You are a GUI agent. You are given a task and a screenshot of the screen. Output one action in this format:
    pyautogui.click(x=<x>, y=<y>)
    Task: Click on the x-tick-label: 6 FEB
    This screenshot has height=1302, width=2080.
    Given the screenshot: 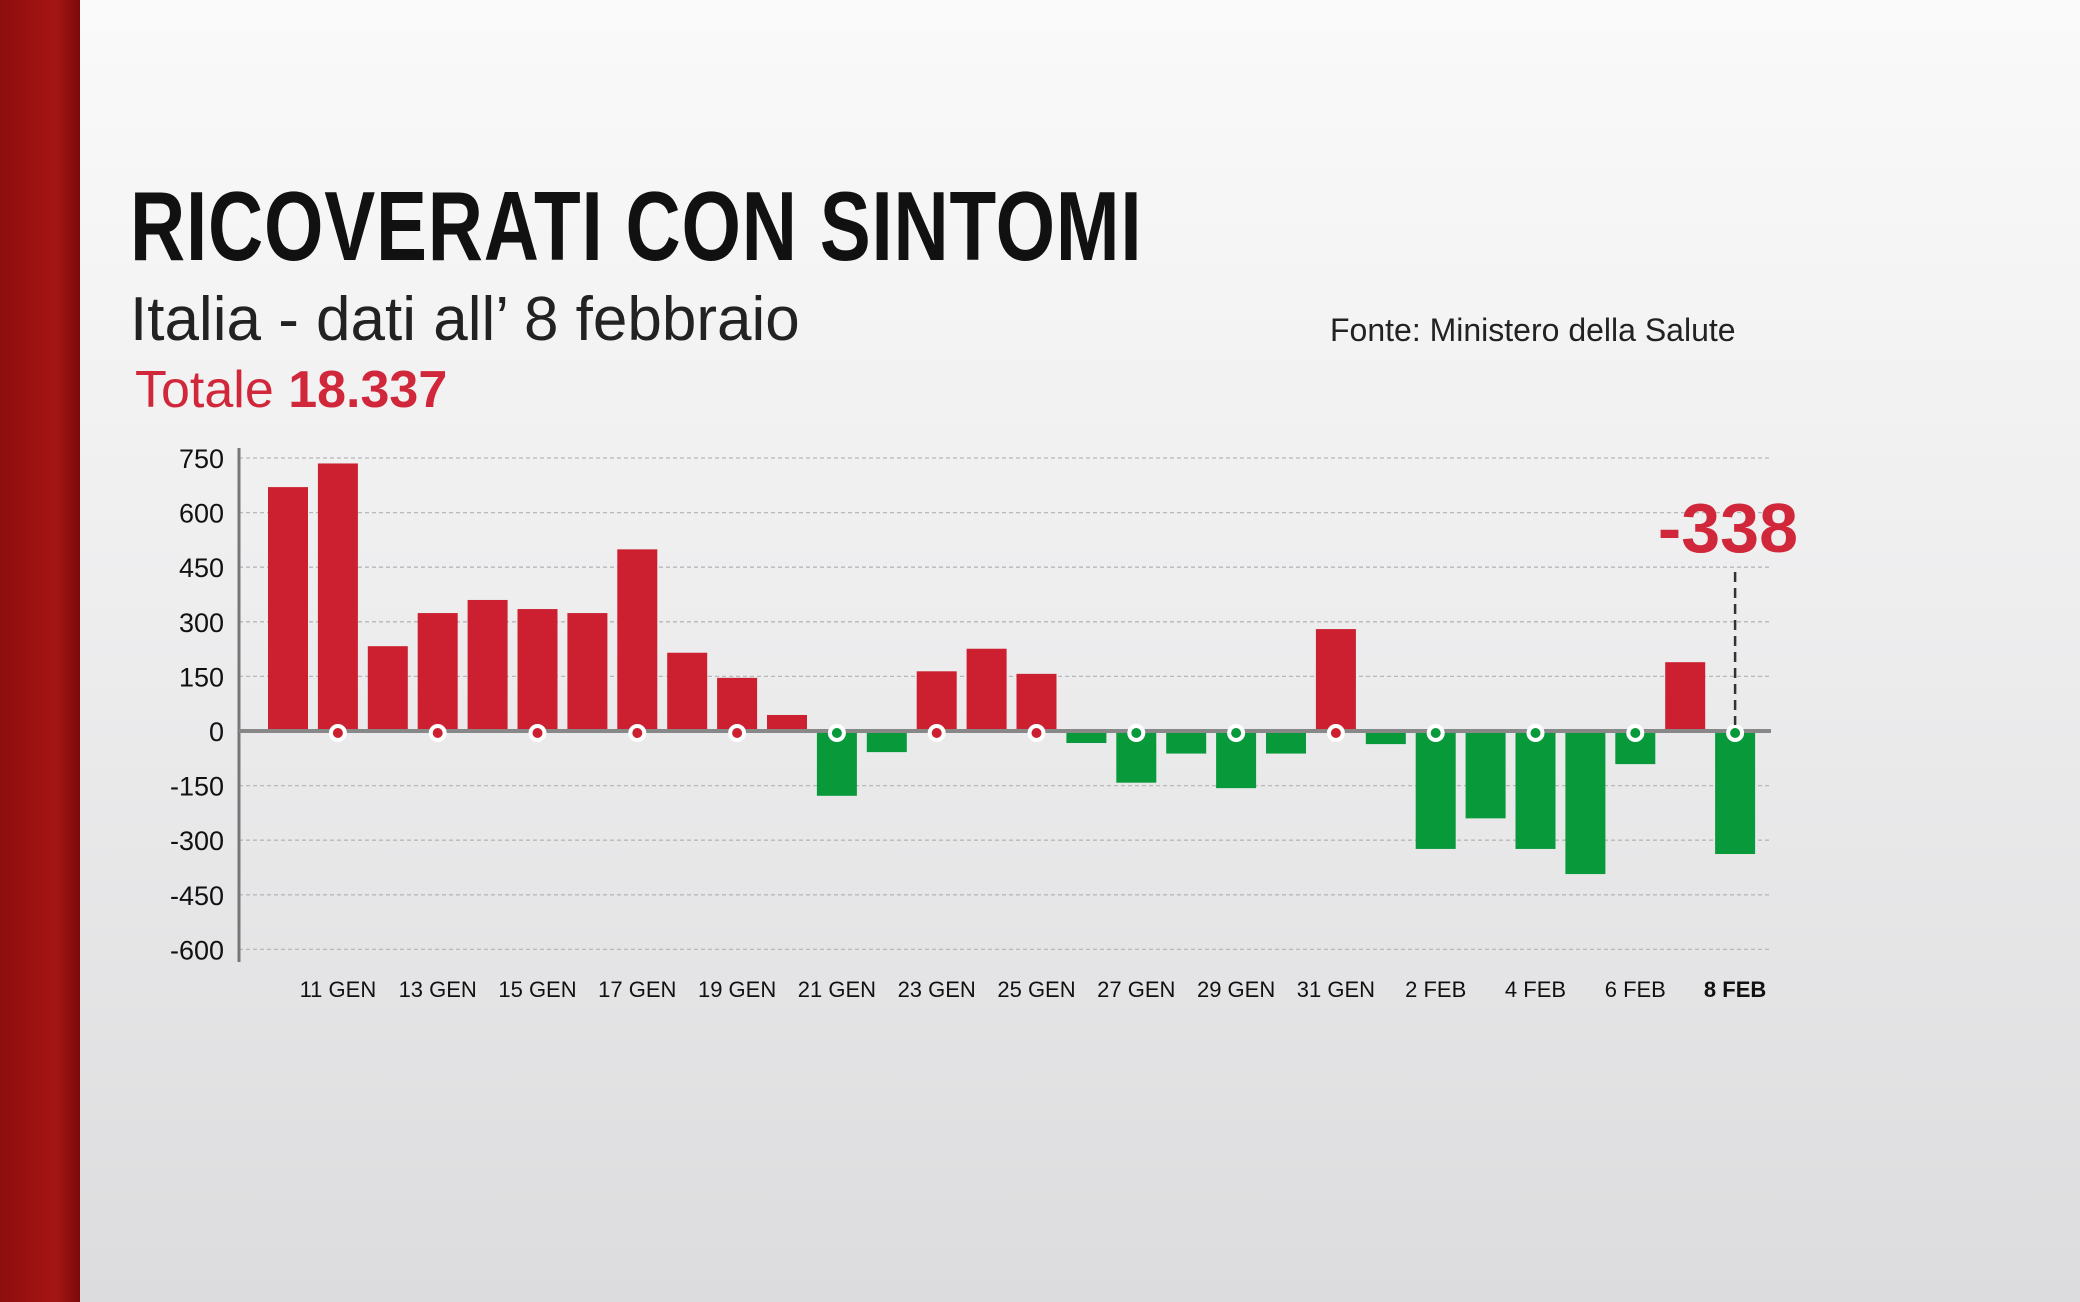 What is the action you would take?
    pyautogui.click(x=1635, y=989)
    